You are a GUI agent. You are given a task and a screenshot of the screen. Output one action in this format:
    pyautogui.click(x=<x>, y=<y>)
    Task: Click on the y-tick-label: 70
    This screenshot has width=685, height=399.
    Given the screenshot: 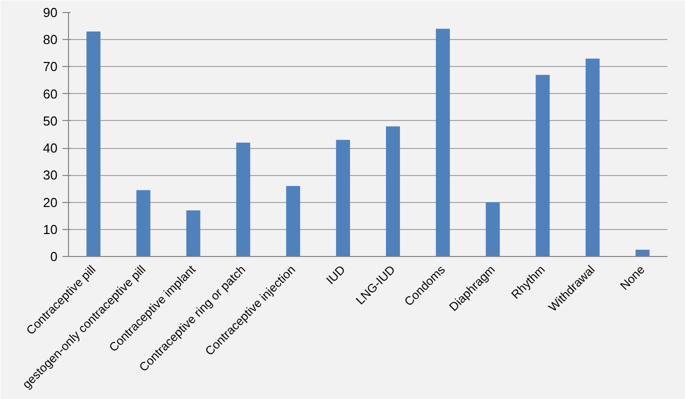 What is the action you would take?
    pyautogui.click(x=50, y=66)
    